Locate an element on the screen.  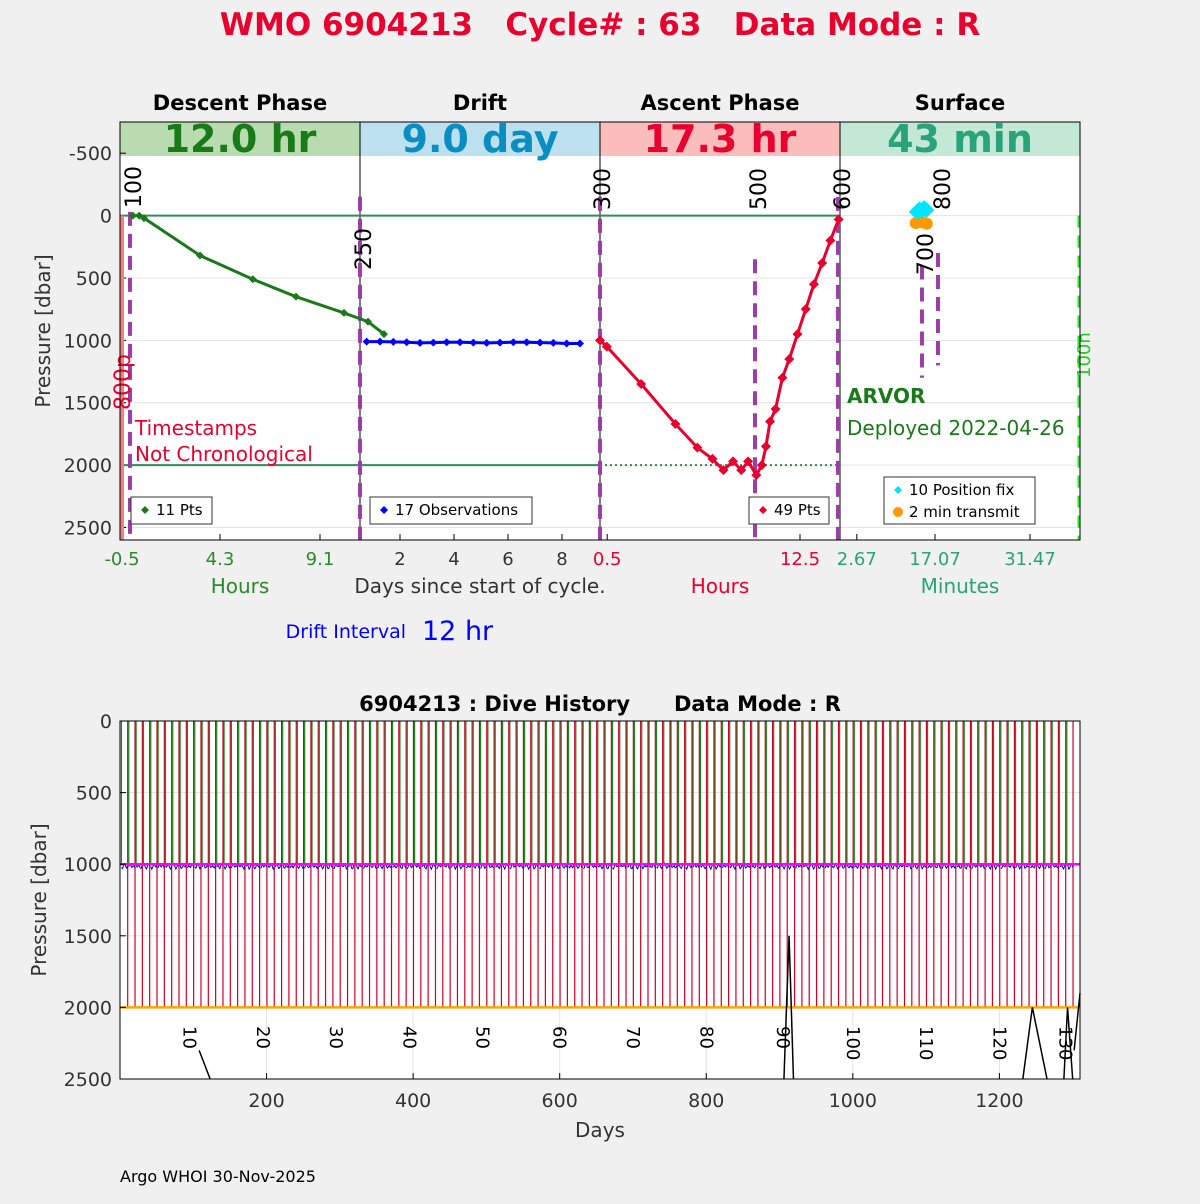
marker-label-500: 500 is located at coordinates (759, 189).